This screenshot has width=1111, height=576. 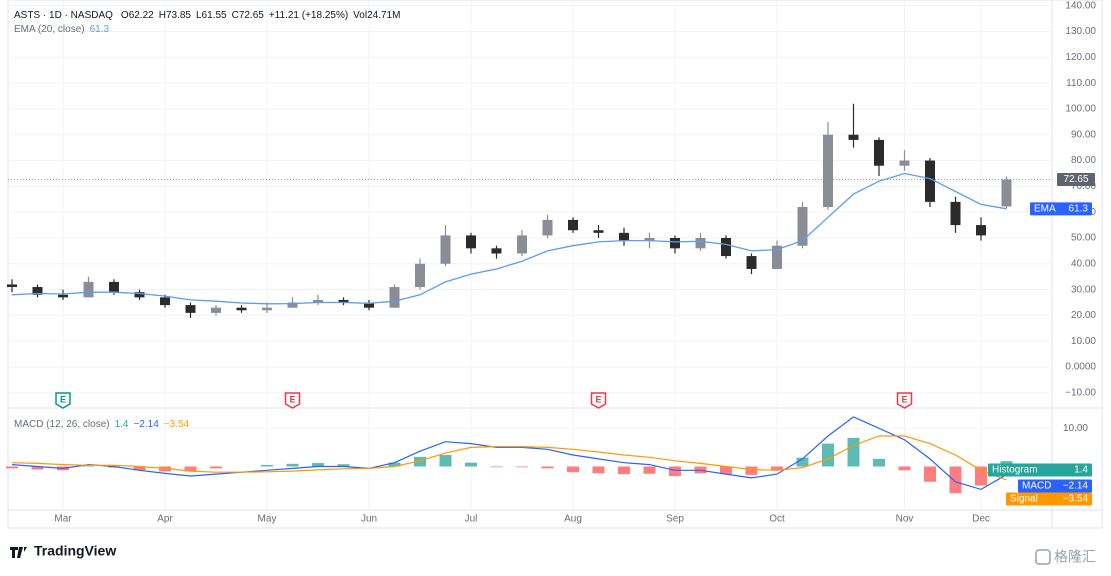 What do you see at coordinates (1080, 367) in the screenshot?
I see `y-tick-label: 0.0000` at bounding box center [1080, 367].